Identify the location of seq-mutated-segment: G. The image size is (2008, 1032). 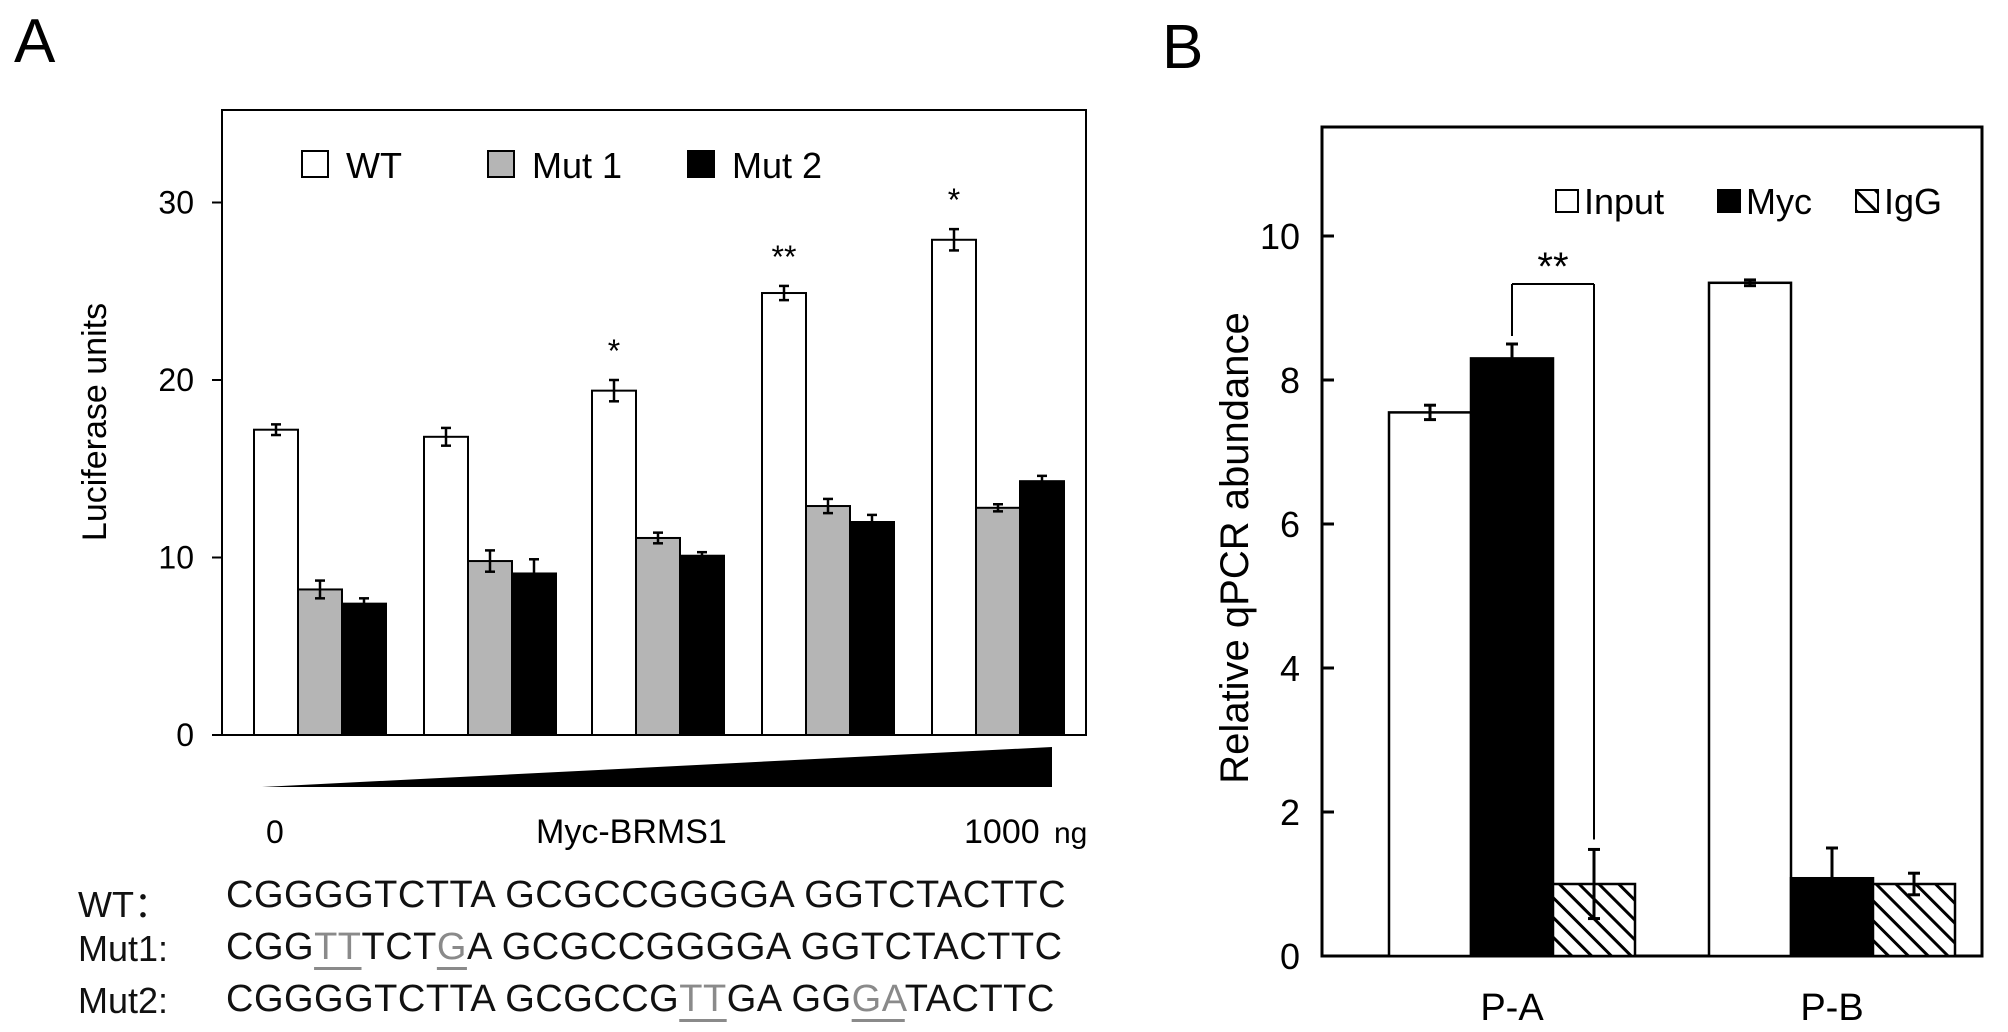
(451, 947).